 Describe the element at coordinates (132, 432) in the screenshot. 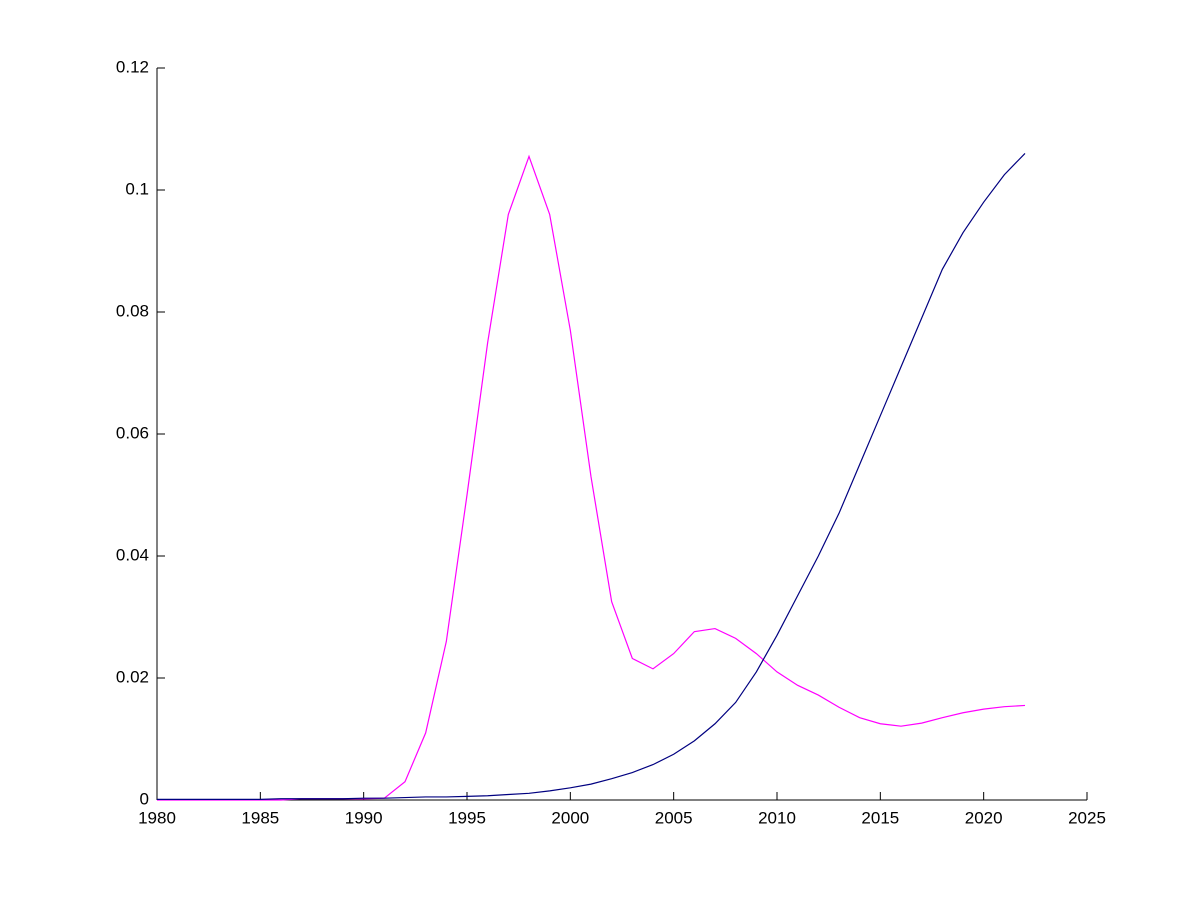

I see `y-tick-label: 0.06` at that location.